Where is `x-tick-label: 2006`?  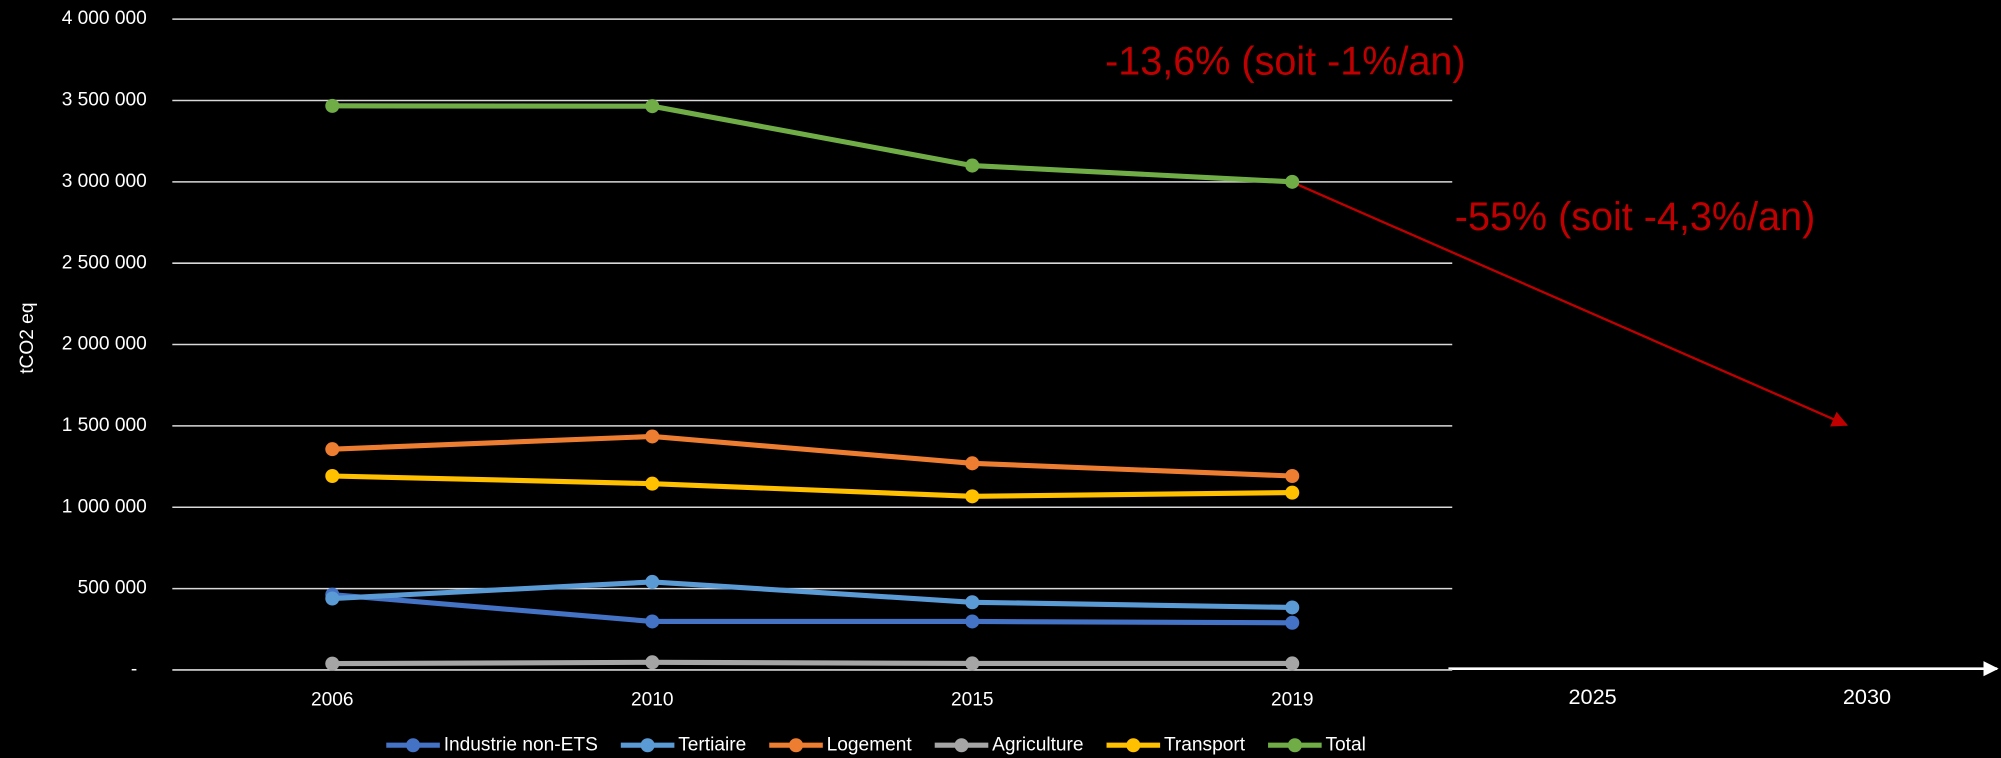 x-tick-label: 2006 is located at coordinates (332, 700).